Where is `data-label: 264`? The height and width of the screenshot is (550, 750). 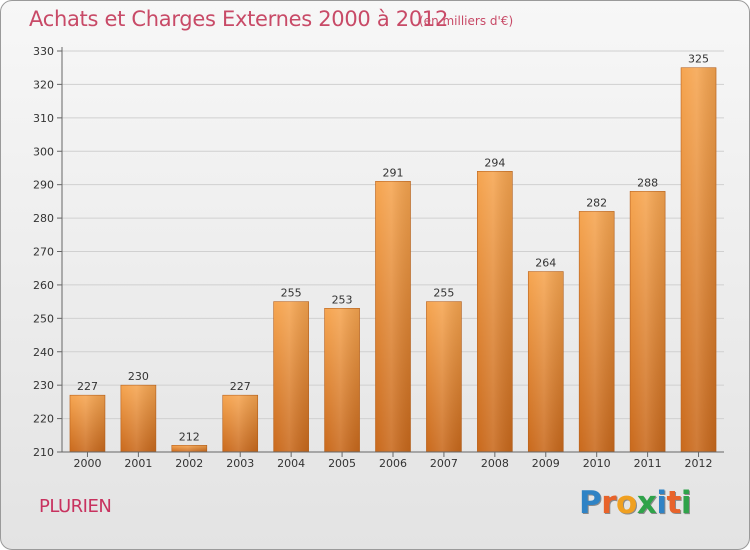
data-label: 264 is located at coordinates (545, 263).